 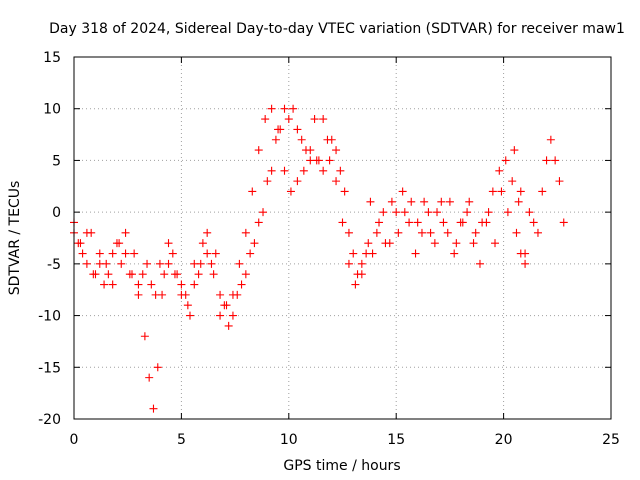 I want to click on y-tick-label: -20, so click(x=49, y=420).